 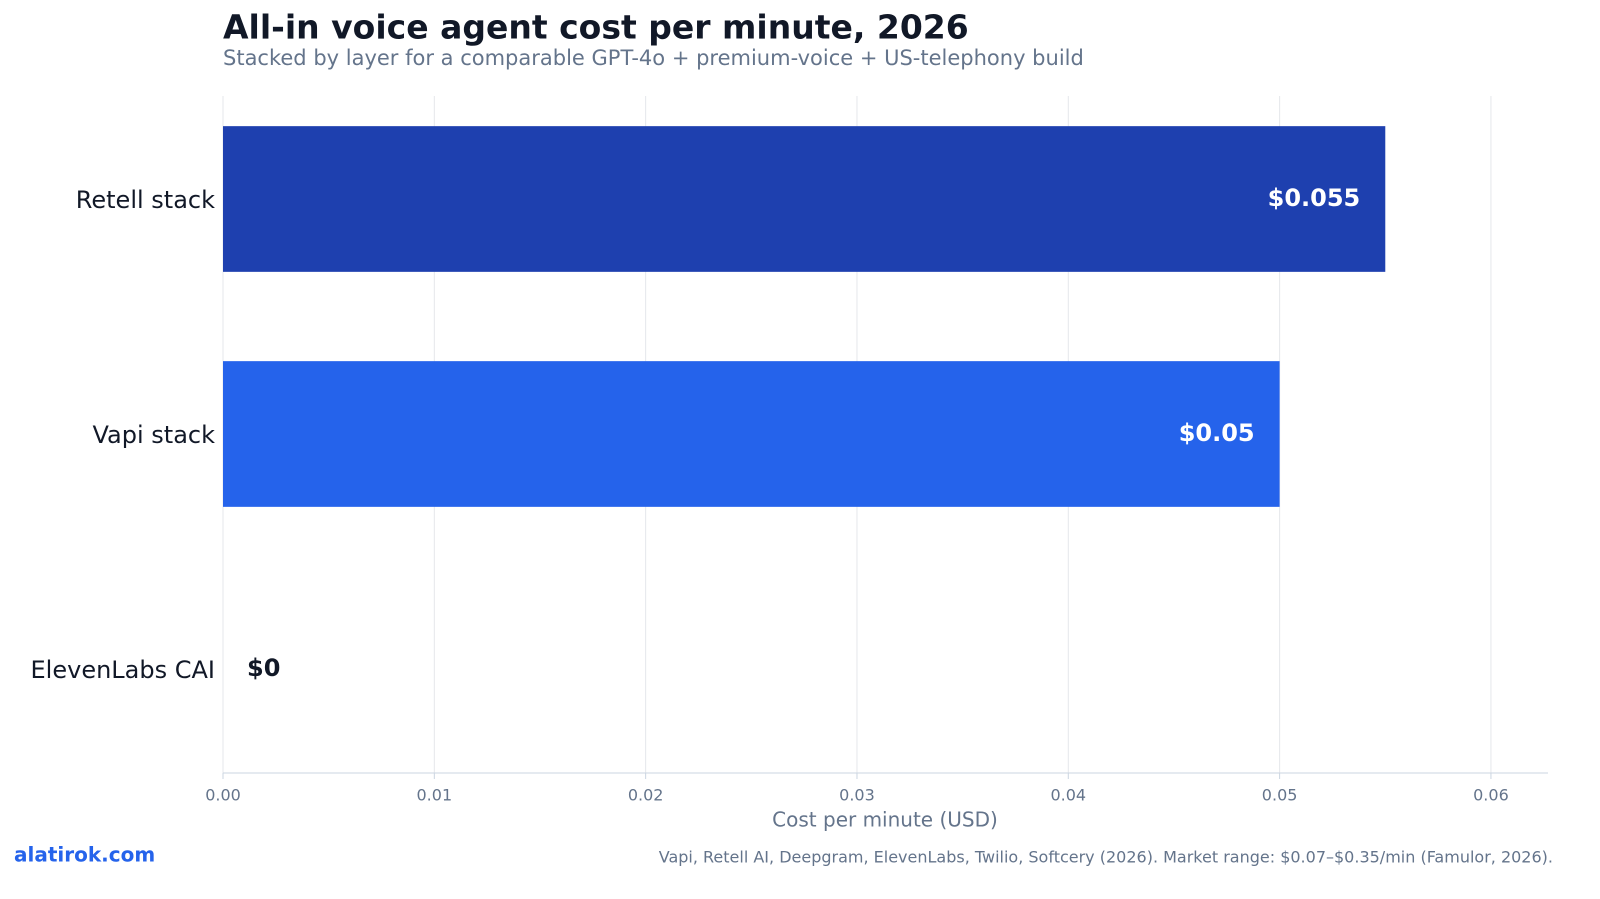 What do you see at coordinates (84, 855) in the screenshot?
I see `brand: alatirok.com` at bounding box center [84, 855].